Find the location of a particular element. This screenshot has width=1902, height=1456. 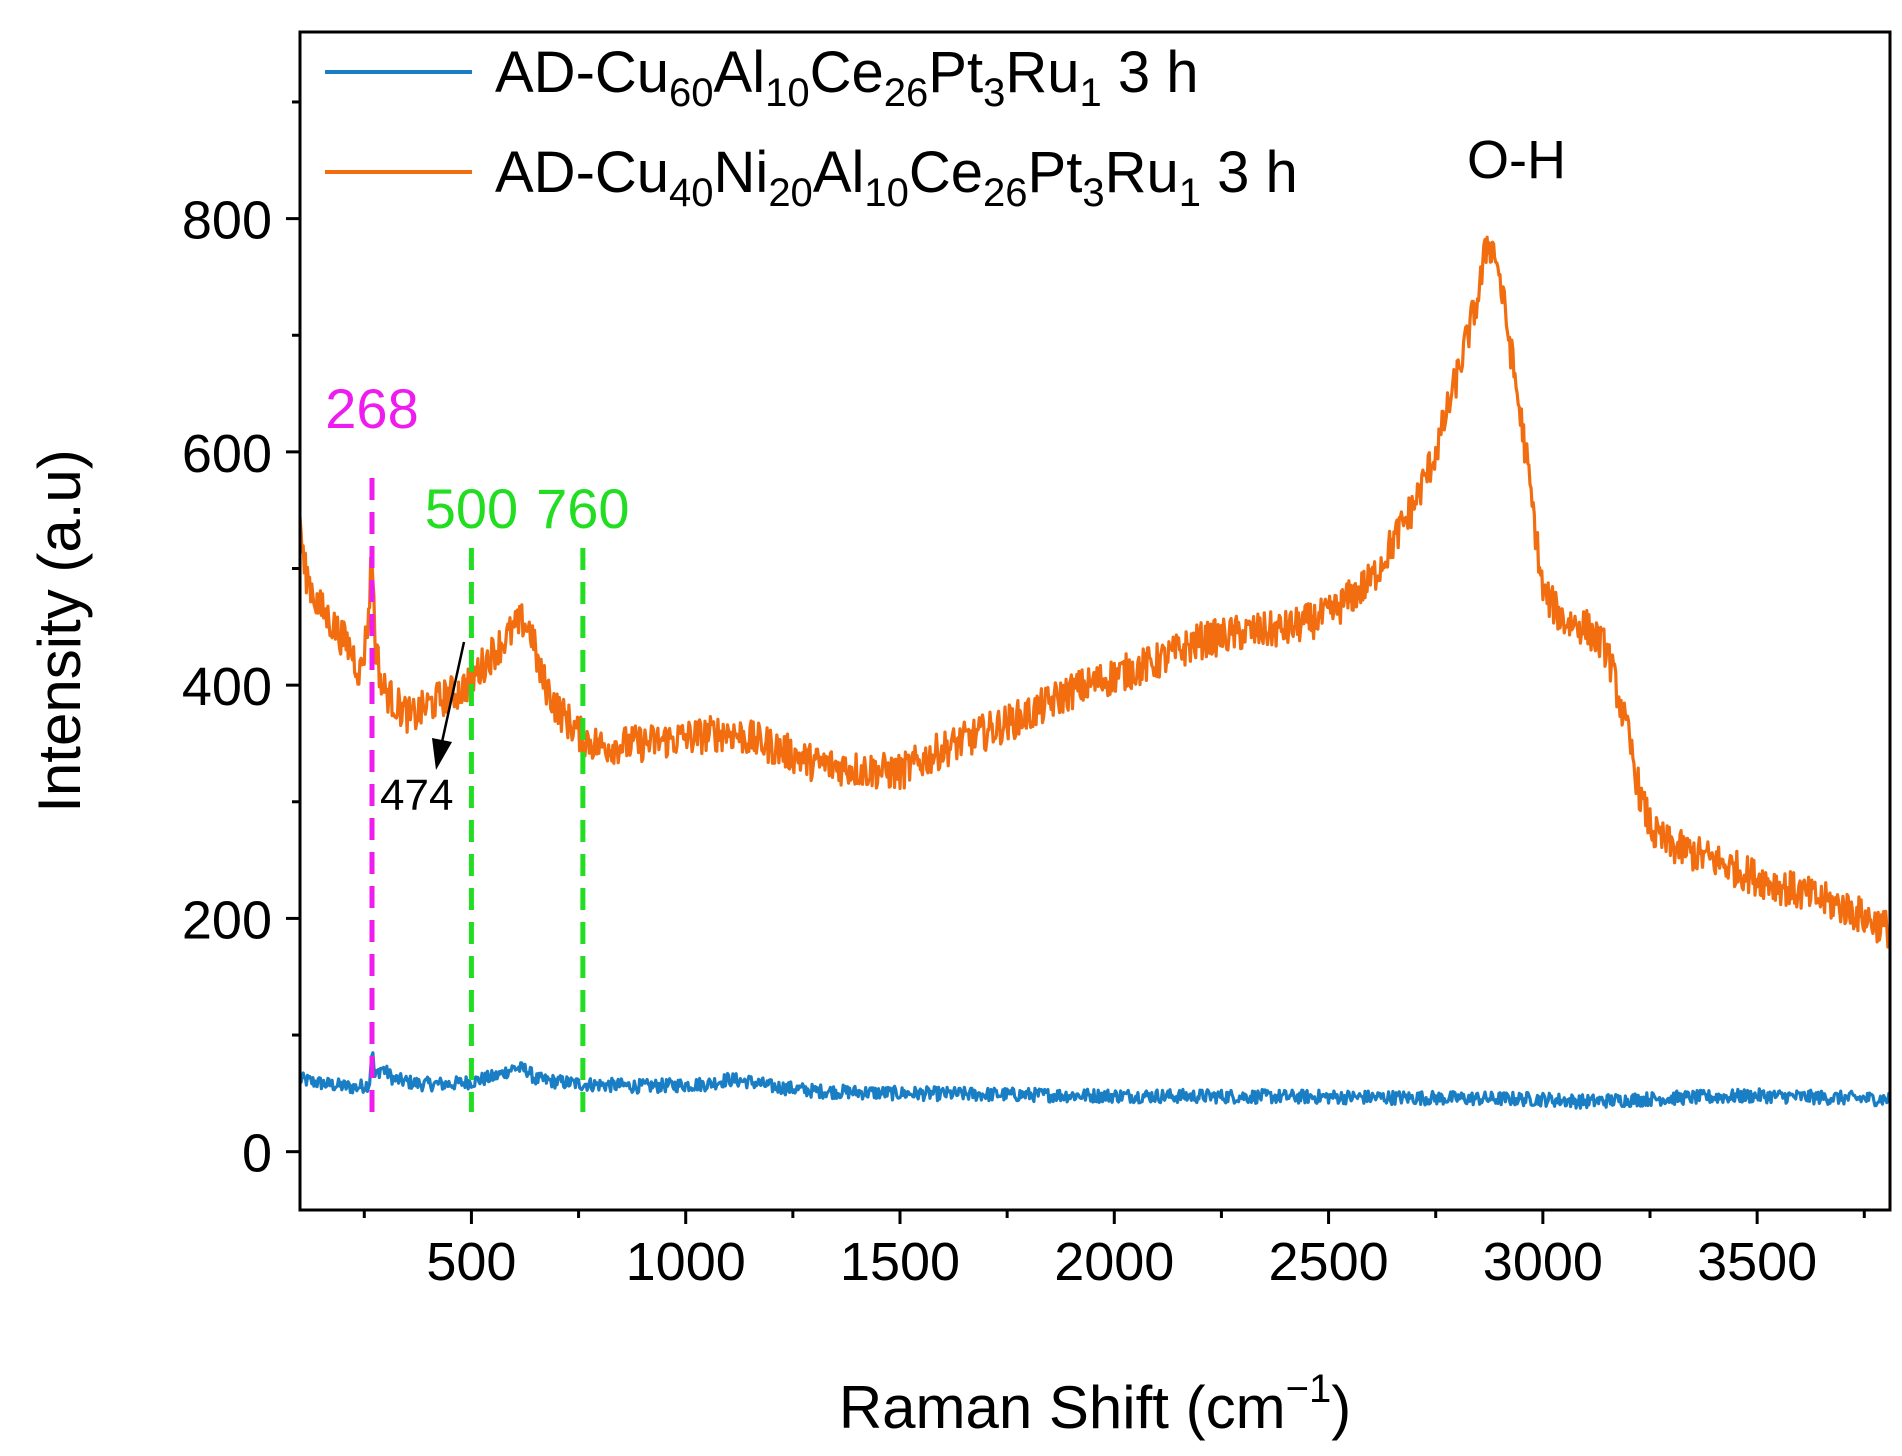

annotation-oh: O-H is located at coordinates (1516, 160).